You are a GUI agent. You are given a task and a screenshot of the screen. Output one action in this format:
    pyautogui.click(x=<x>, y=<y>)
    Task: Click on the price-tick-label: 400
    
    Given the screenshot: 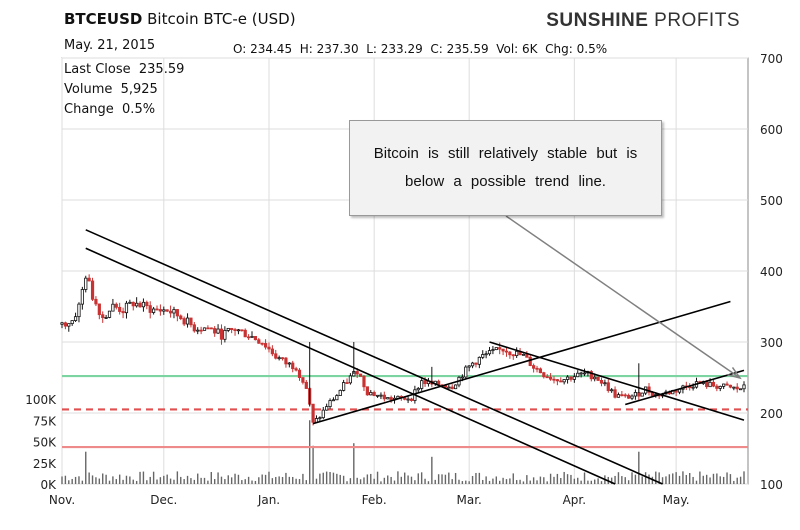 What is the action you would take?
    pyautogui.click(x=771, y=272)
    